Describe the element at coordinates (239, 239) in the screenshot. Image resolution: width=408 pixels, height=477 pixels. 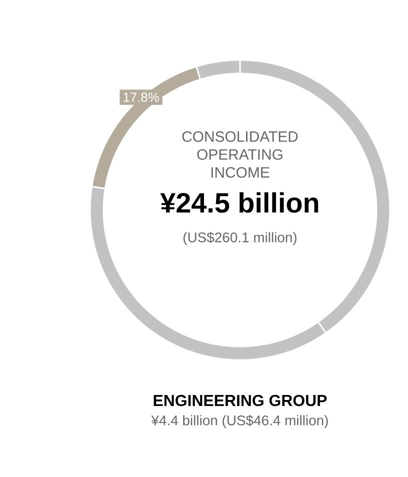
I see `text: (US$260.1 million)` at that location.